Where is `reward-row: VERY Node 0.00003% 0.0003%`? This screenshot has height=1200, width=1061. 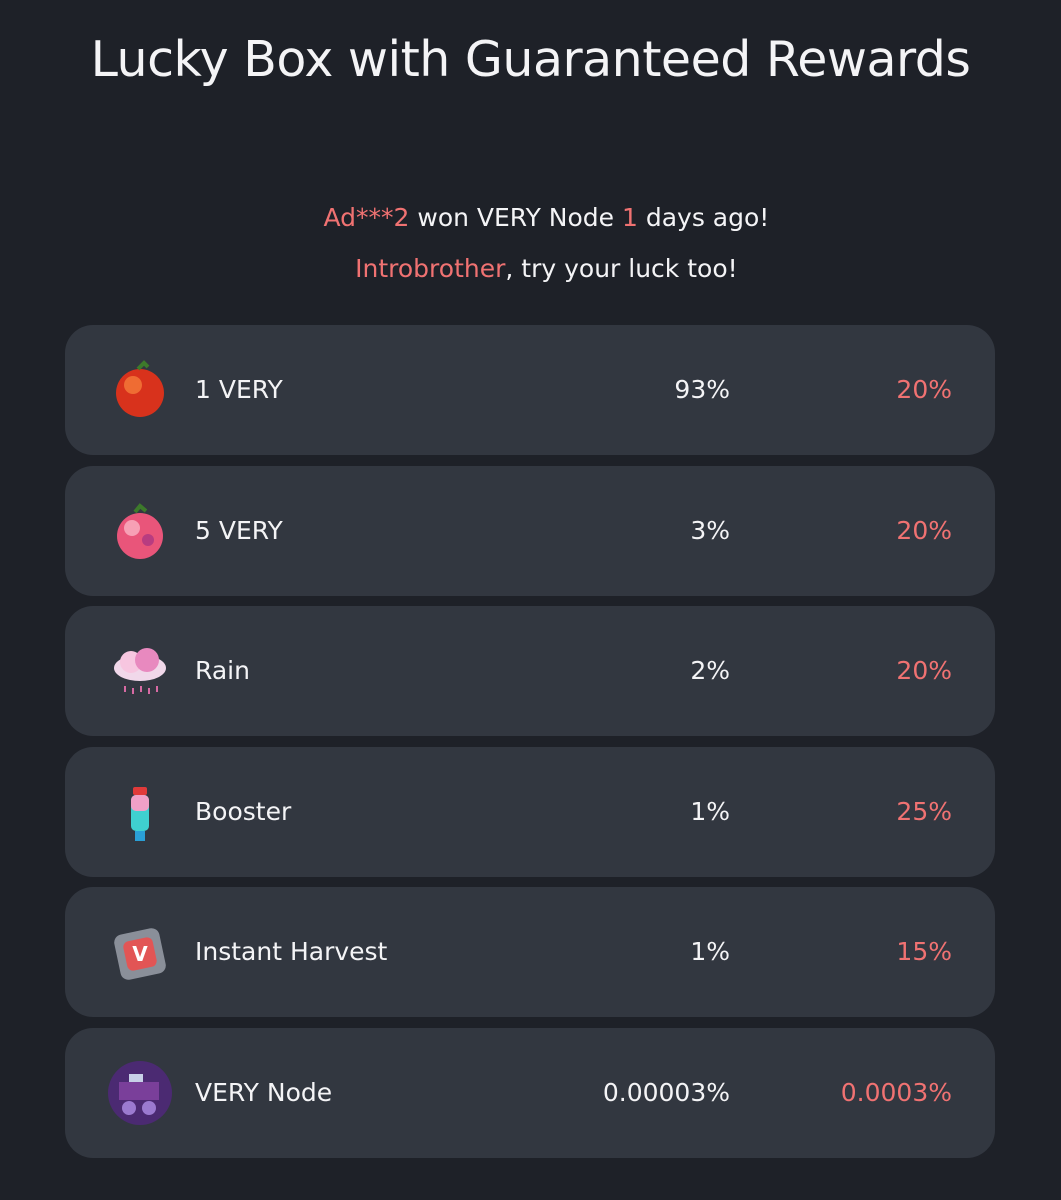
reward-row: VERY Node 0.00003% 0.0003% is located at coordinates (530, 1093).